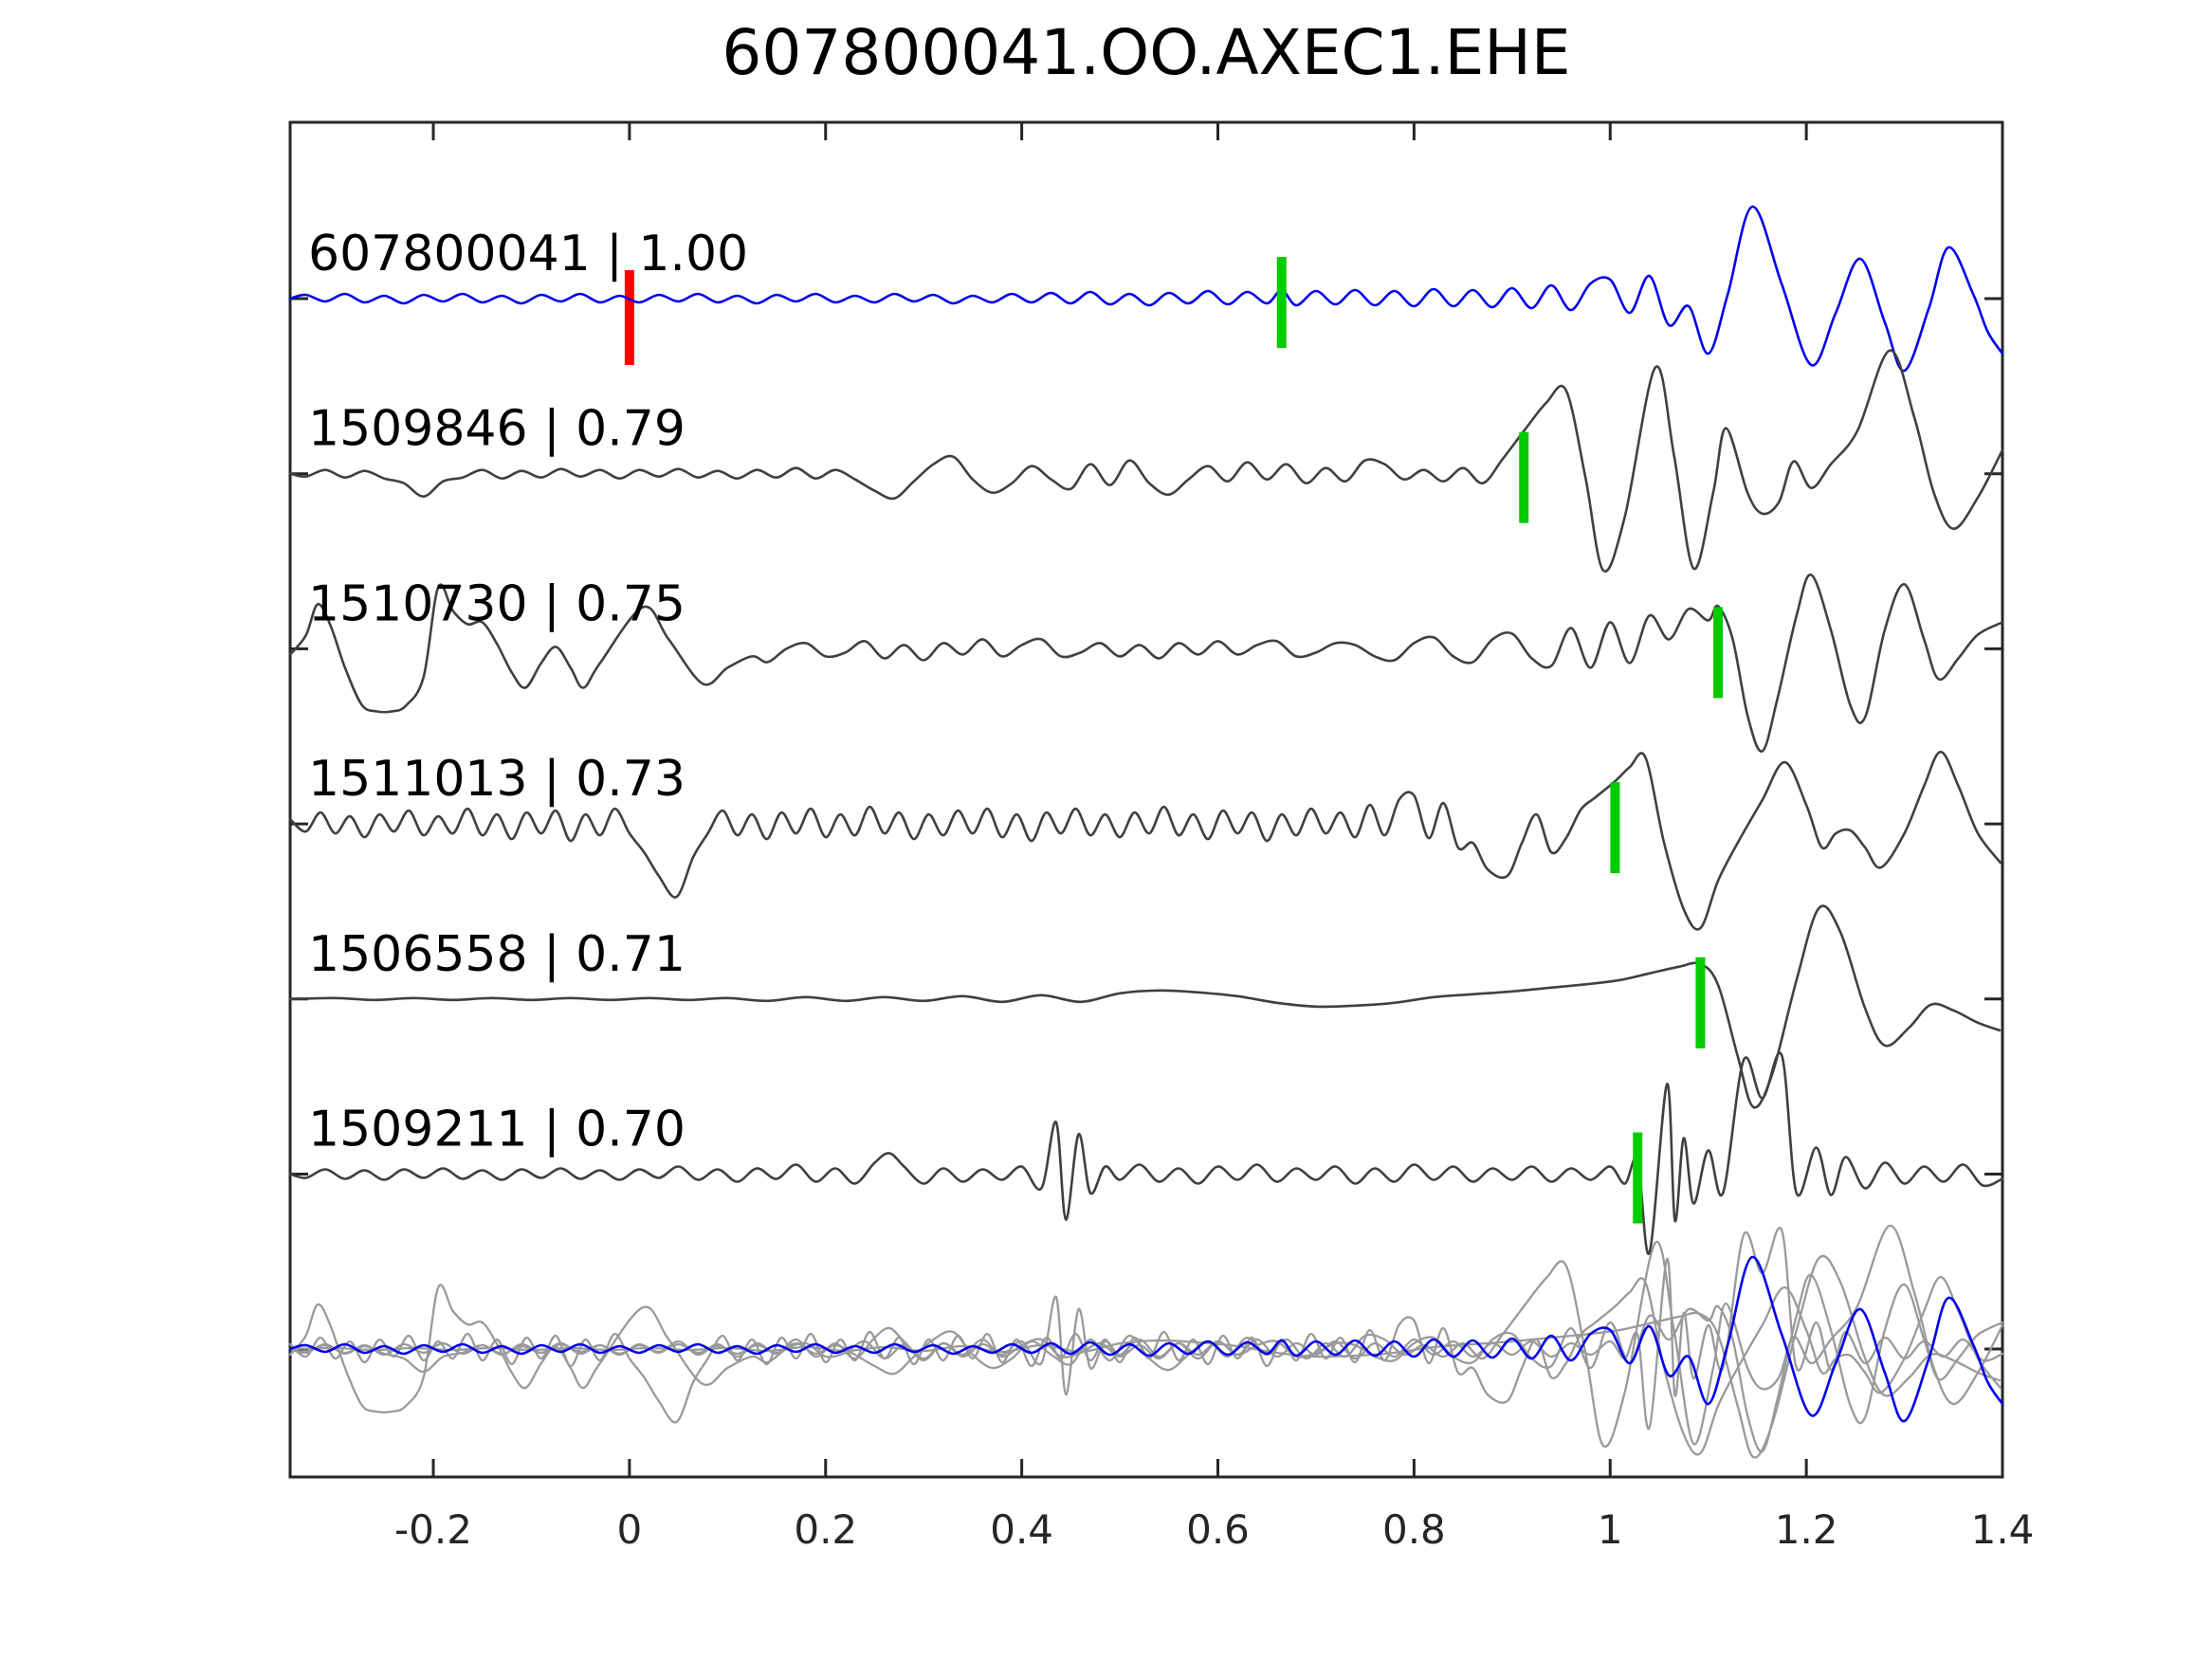 Image resolution: width=2212 pixels, height=1659 pixels. Describe the element at coordinates (1218, 1529) in the screenshot. I see `x-tick-label: 0.6` at that location.